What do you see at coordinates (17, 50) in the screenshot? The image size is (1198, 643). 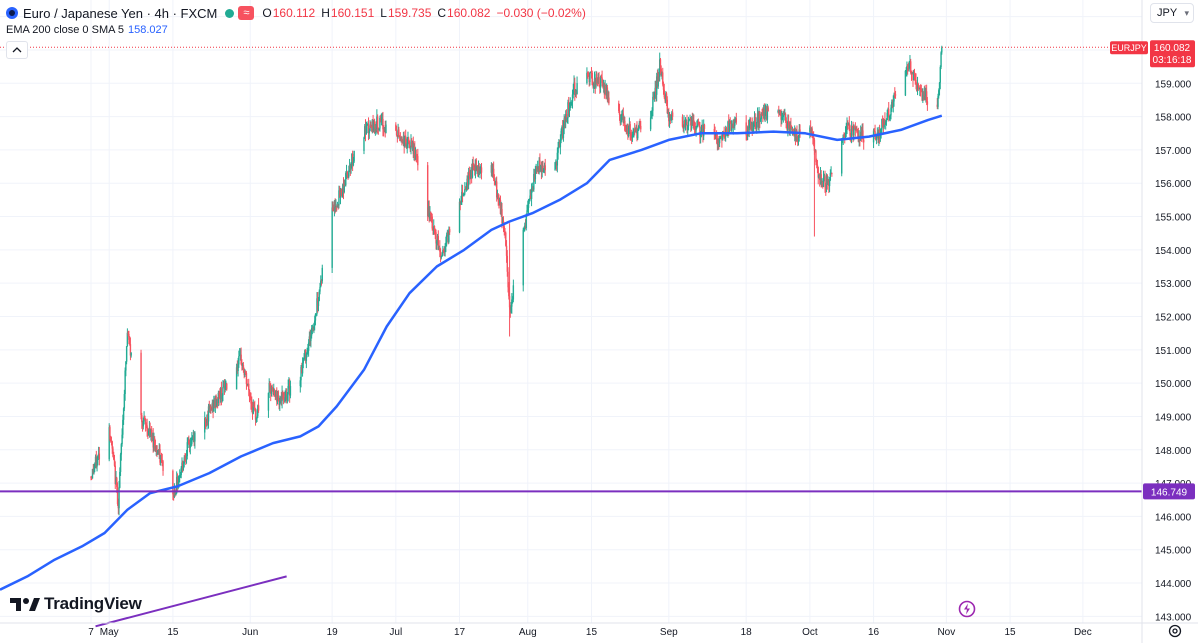 I see `collapse-legend-button` at bounding box center [17, 50].